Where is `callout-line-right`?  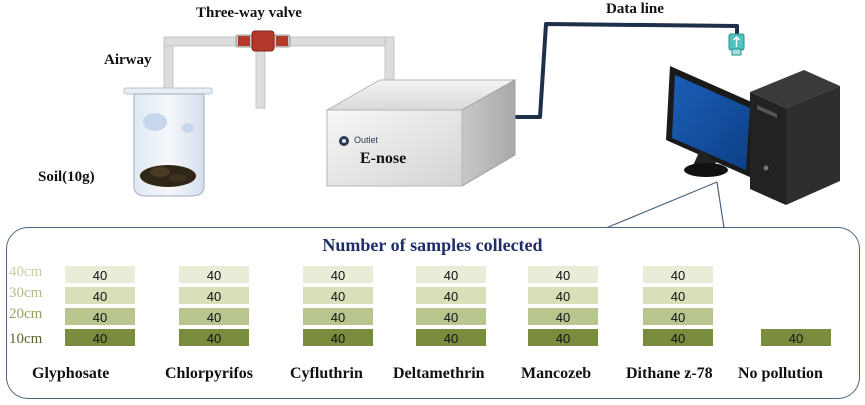
callout-line-right is located at coordinates (720, 205).